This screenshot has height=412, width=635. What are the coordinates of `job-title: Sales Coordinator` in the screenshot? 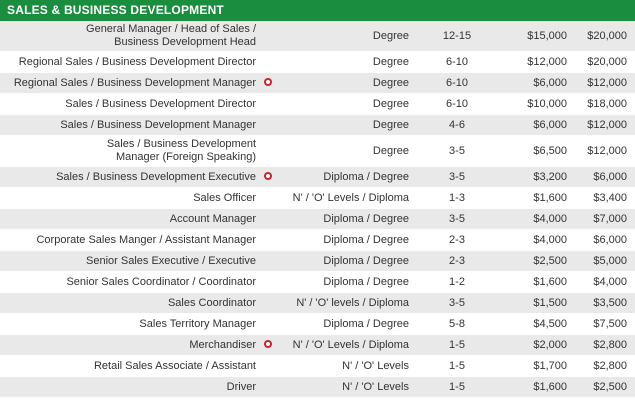 It's located at (130, 303).